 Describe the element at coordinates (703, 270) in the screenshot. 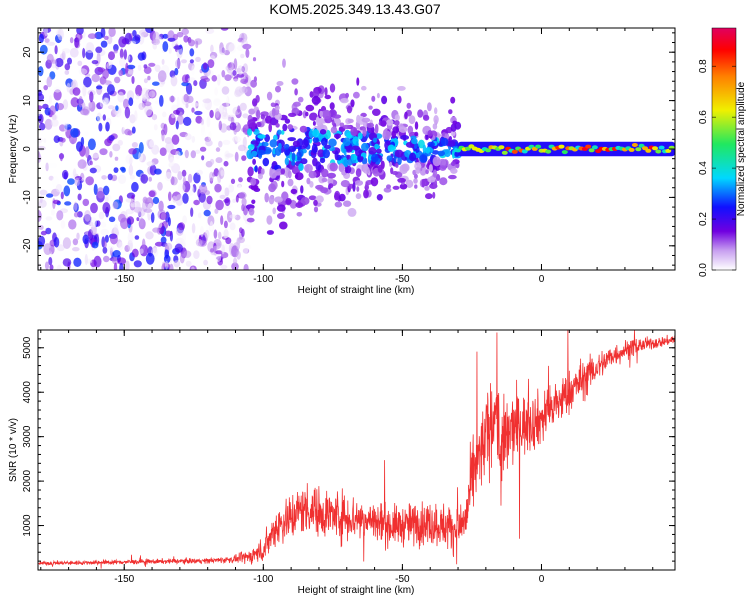

I see `colorbar-tick-label: 0.0` at that location.